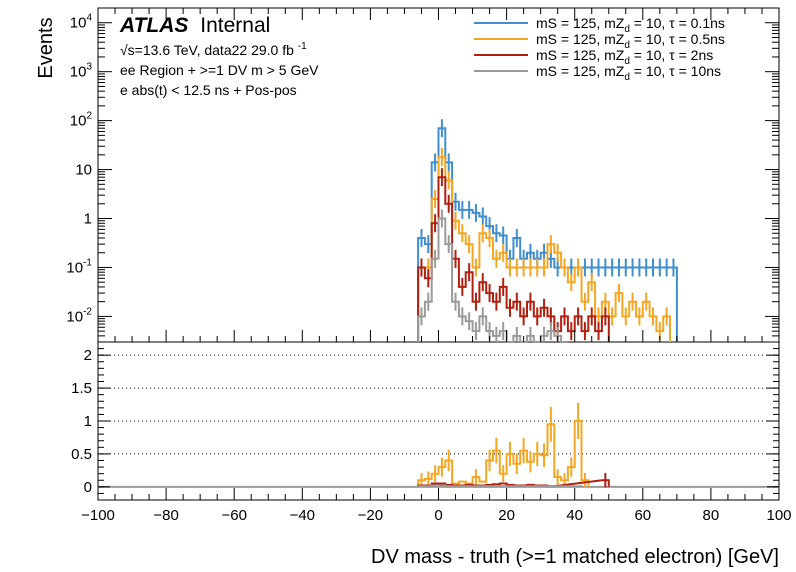  I want to click on top-y-tick-label-3: 10, so click(83, 170).